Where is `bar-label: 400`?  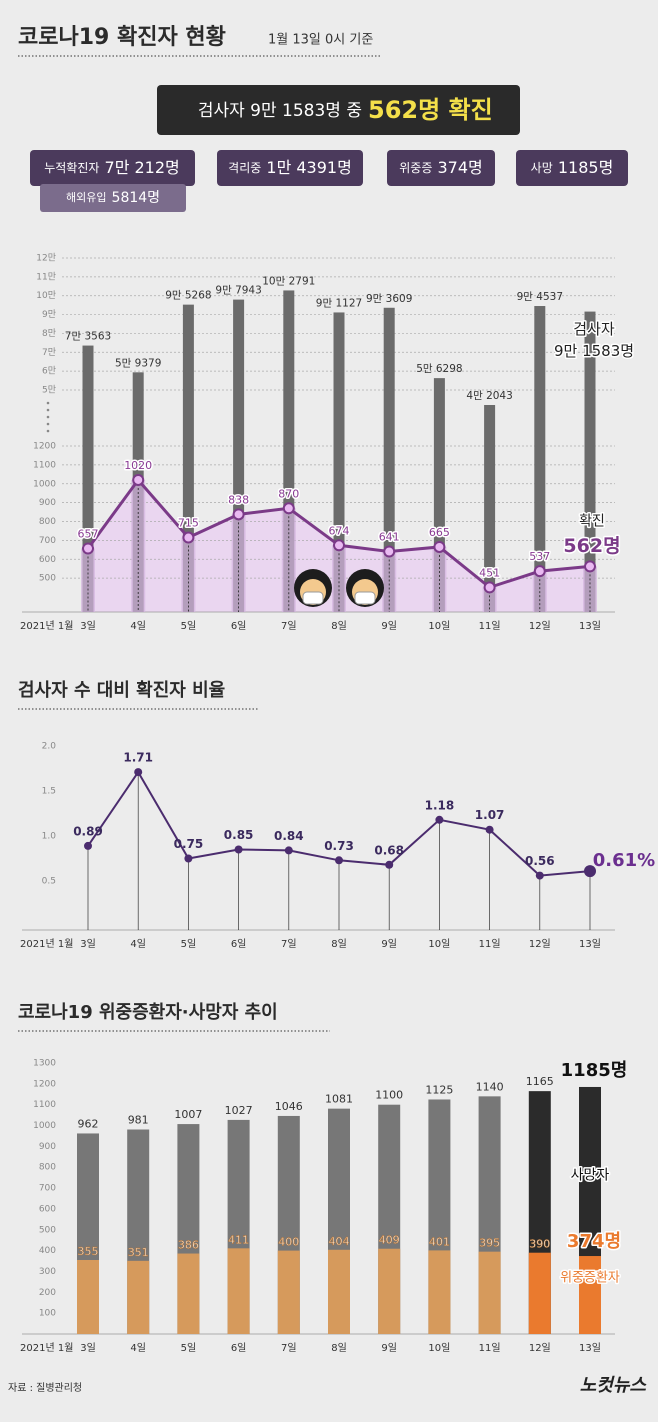 bar-label: 400 is located at coordinates (288, 1242).